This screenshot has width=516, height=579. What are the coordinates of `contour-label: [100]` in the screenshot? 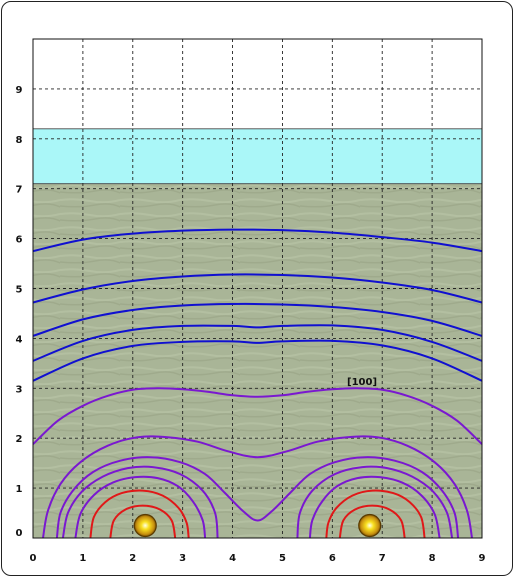 It's located at (362, 382).